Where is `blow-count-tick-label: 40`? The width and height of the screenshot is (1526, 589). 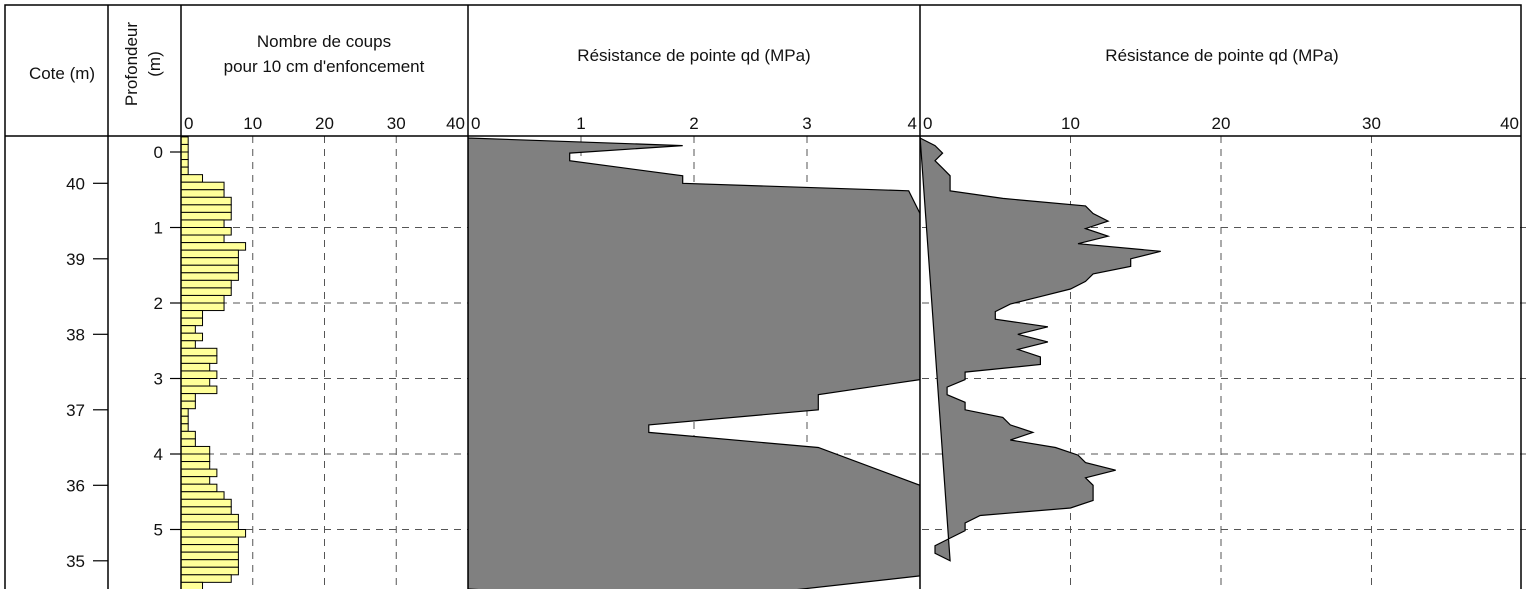
blow-count-tick-label: 40 is located at coordinates (455, 123).